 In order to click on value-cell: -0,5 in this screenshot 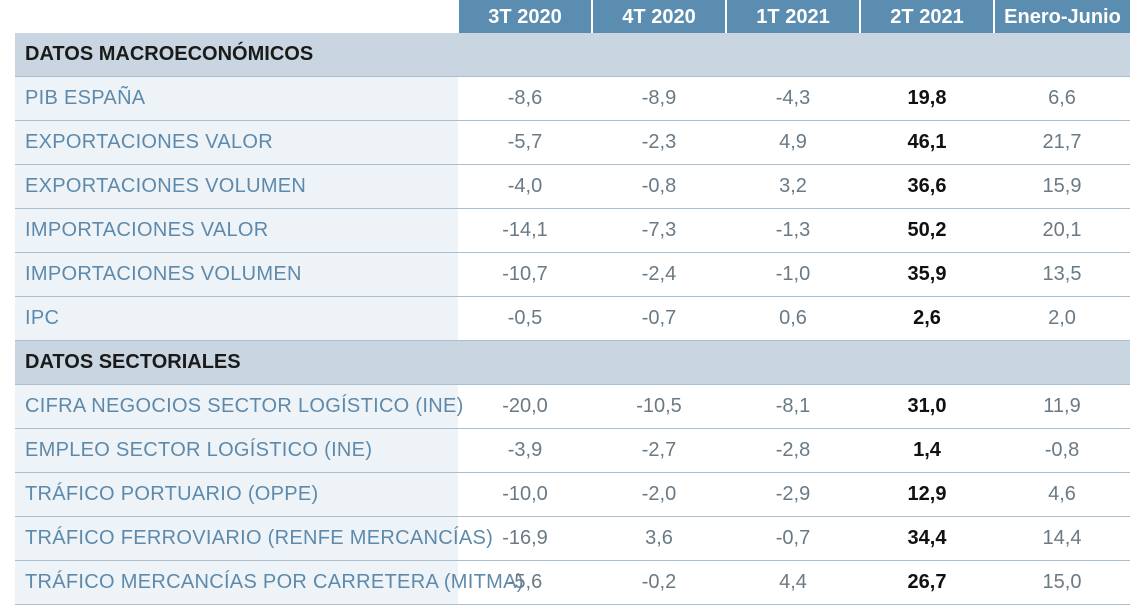, I will do `click(525, 318)`.